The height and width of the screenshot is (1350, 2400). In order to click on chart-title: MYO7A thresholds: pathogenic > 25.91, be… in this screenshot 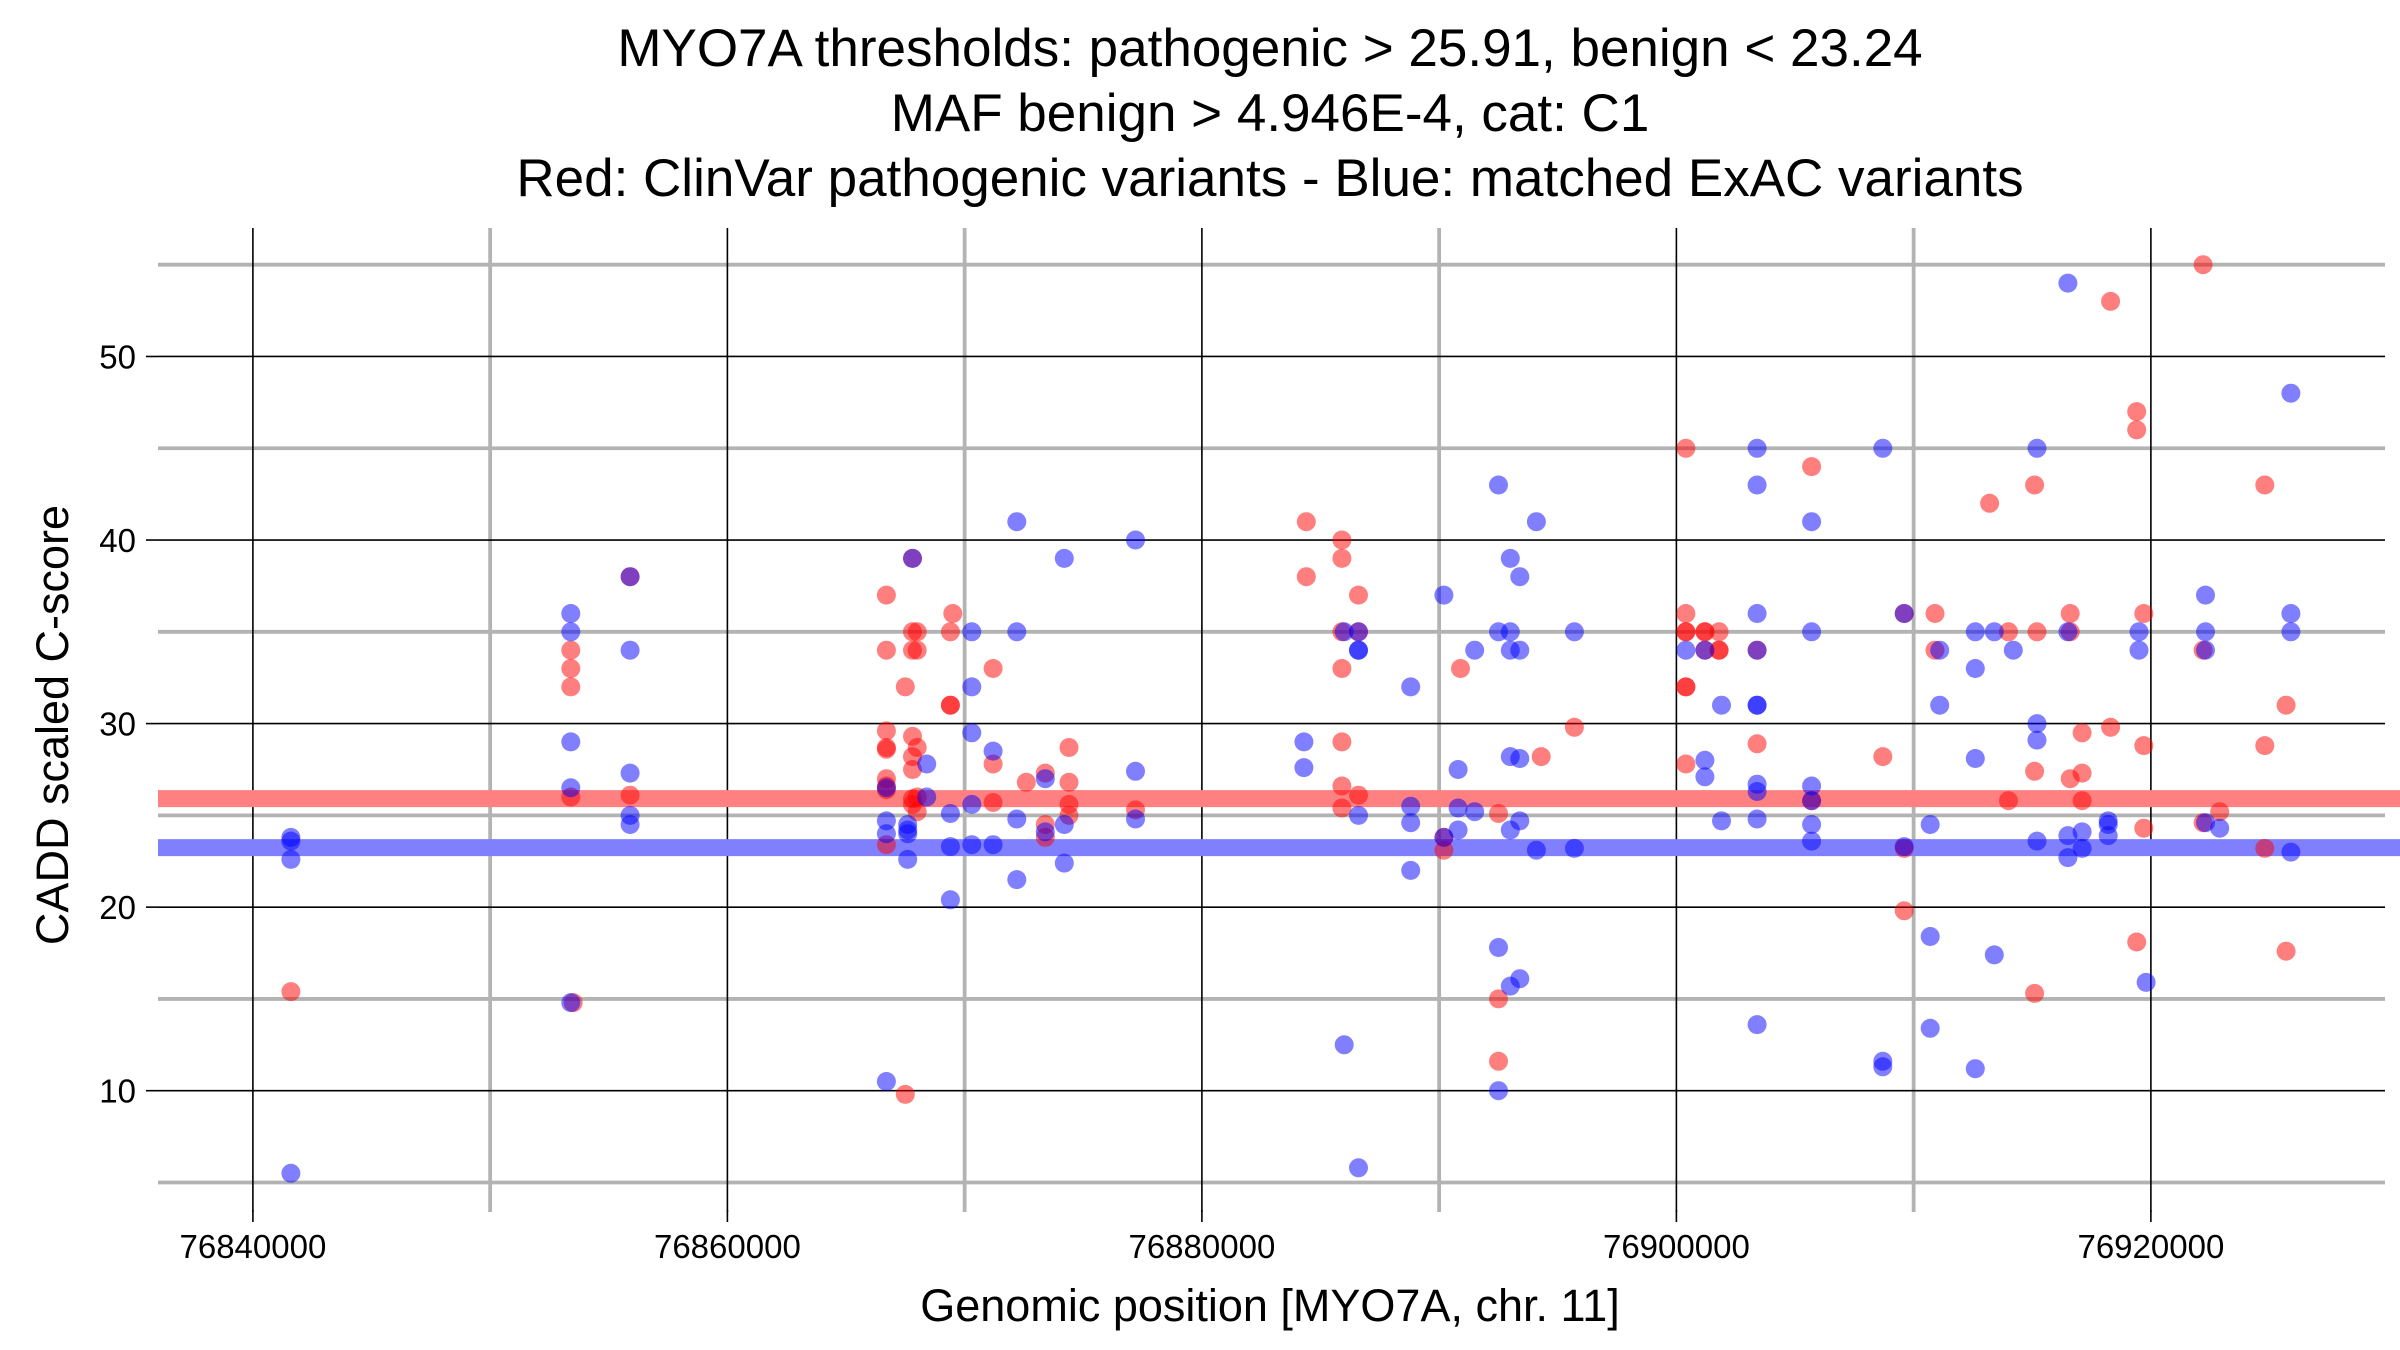, I will do `click(1269, 113)`.